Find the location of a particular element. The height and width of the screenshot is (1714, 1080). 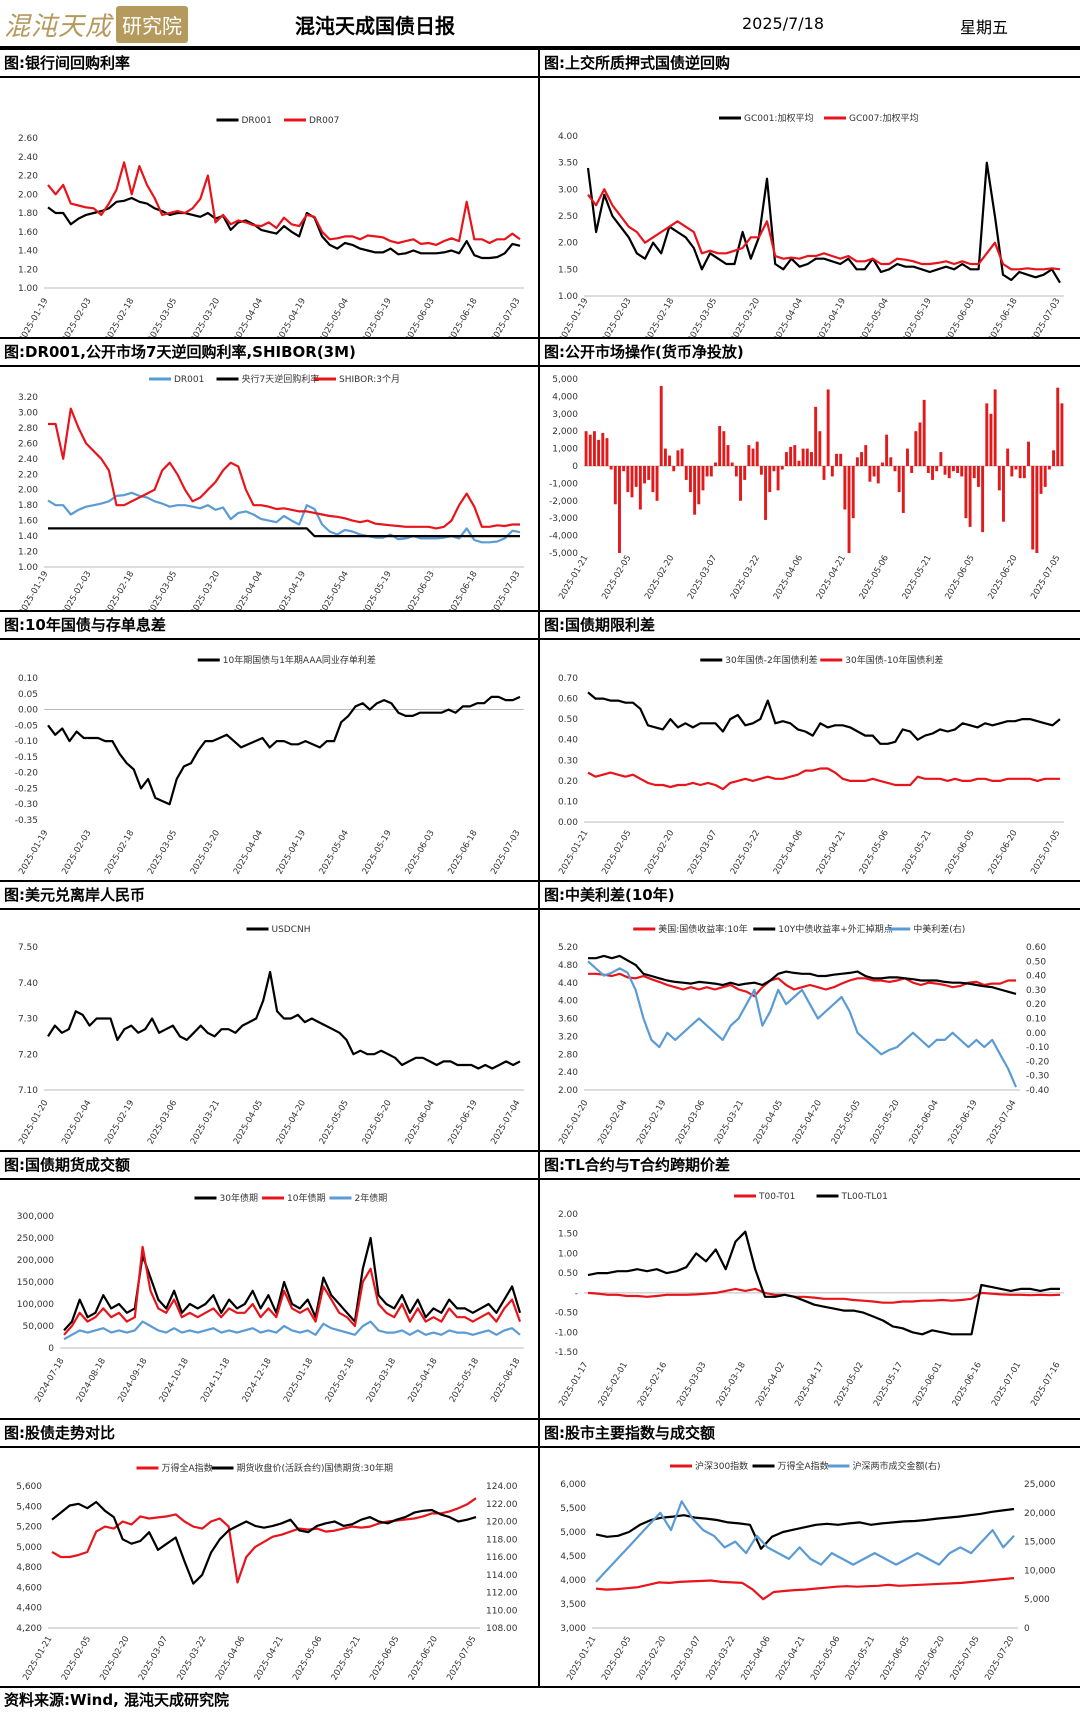

report-weekday: 星期五 is located at coordinates (984, 27).